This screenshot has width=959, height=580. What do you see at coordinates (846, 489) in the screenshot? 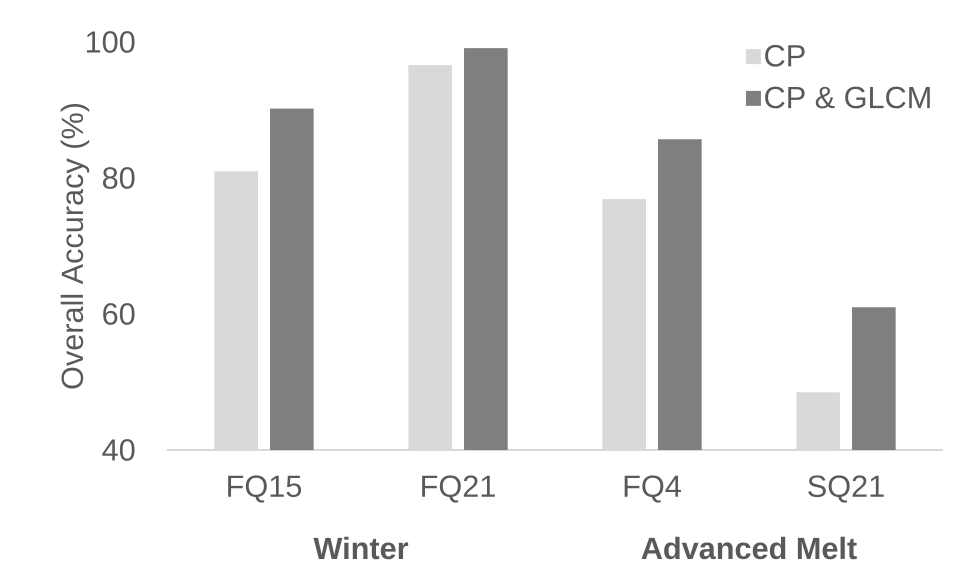
I see `x-tick-label: SQ21` at bounding box center [846, 489].